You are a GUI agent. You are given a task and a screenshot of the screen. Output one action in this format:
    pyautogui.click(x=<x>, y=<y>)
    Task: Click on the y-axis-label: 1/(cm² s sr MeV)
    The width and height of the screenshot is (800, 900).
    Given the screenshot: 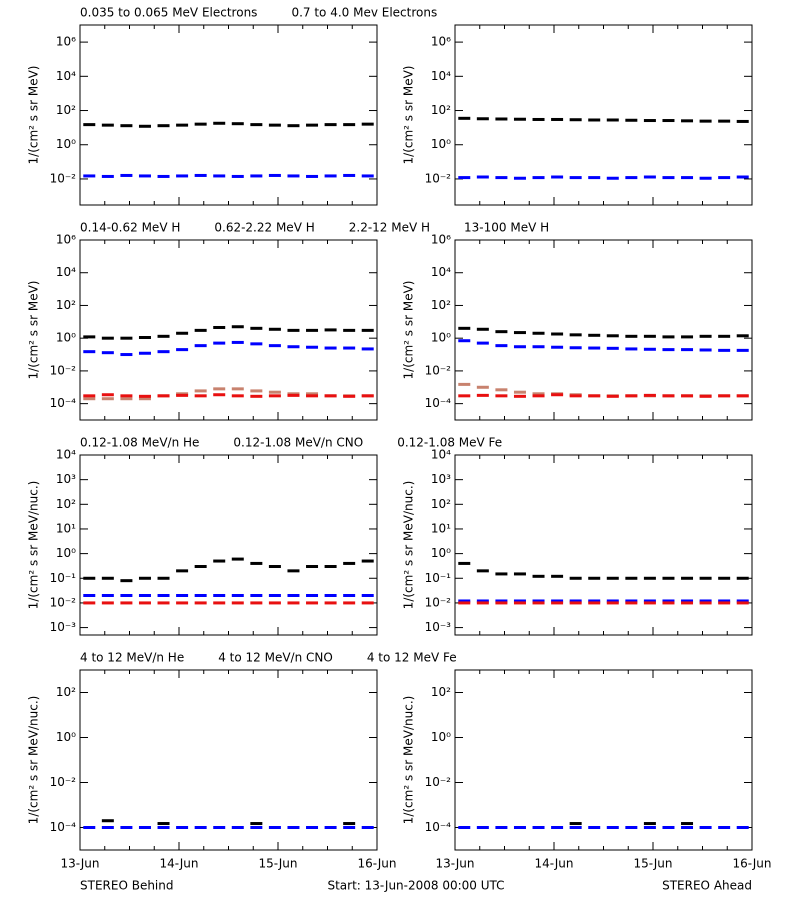 What is the action you would take?
    pyautogui.click(x=34, y=115)
    